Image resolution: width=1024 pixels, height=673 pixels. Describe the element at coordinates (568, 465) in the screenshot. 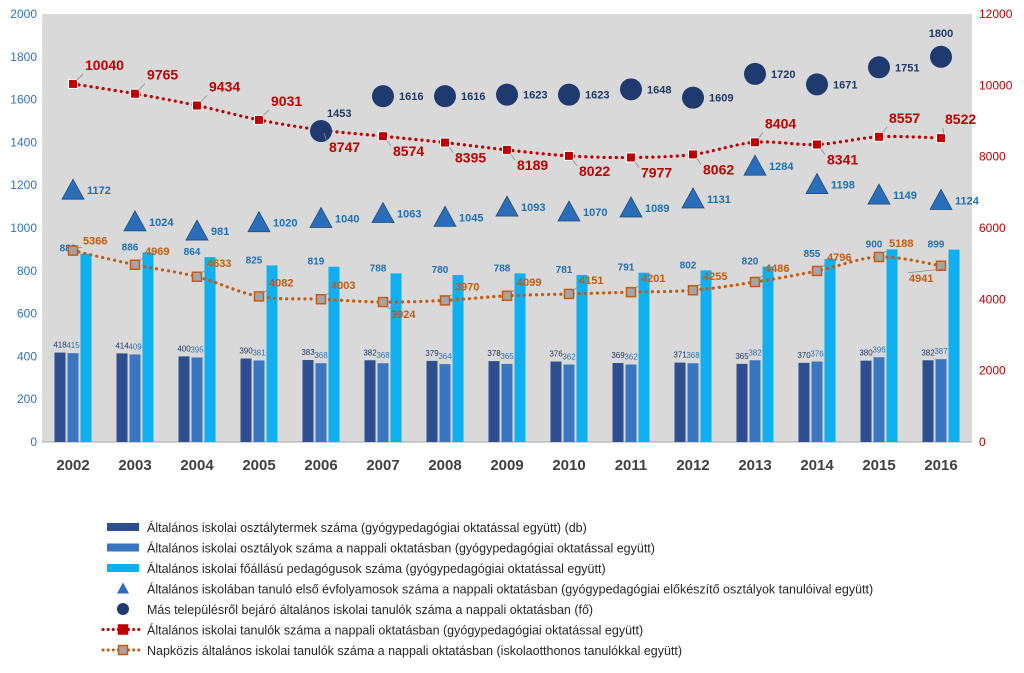

I see `x-tick-label: 2010` at that location.